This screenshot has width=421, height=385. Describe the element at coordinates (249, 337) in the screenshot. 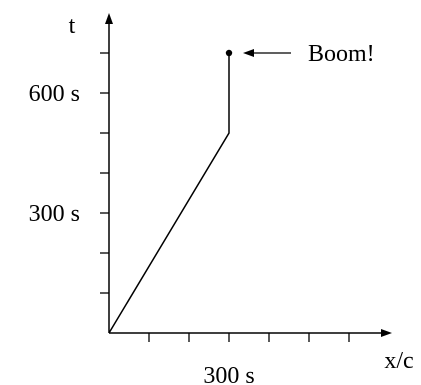

I see `x-ticks` at that location.